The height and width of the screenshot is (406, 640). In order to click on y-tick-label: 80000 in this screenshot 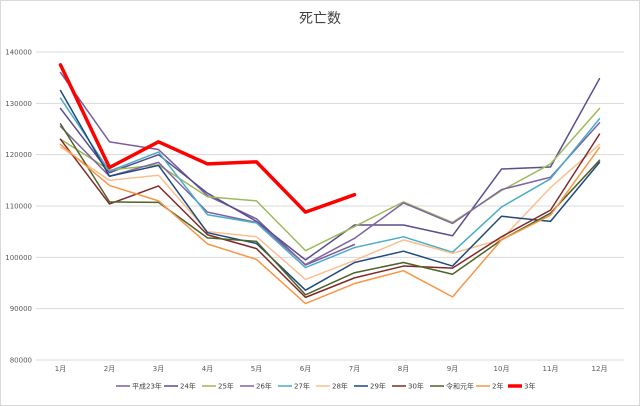, I will do `click(21, 361)`.